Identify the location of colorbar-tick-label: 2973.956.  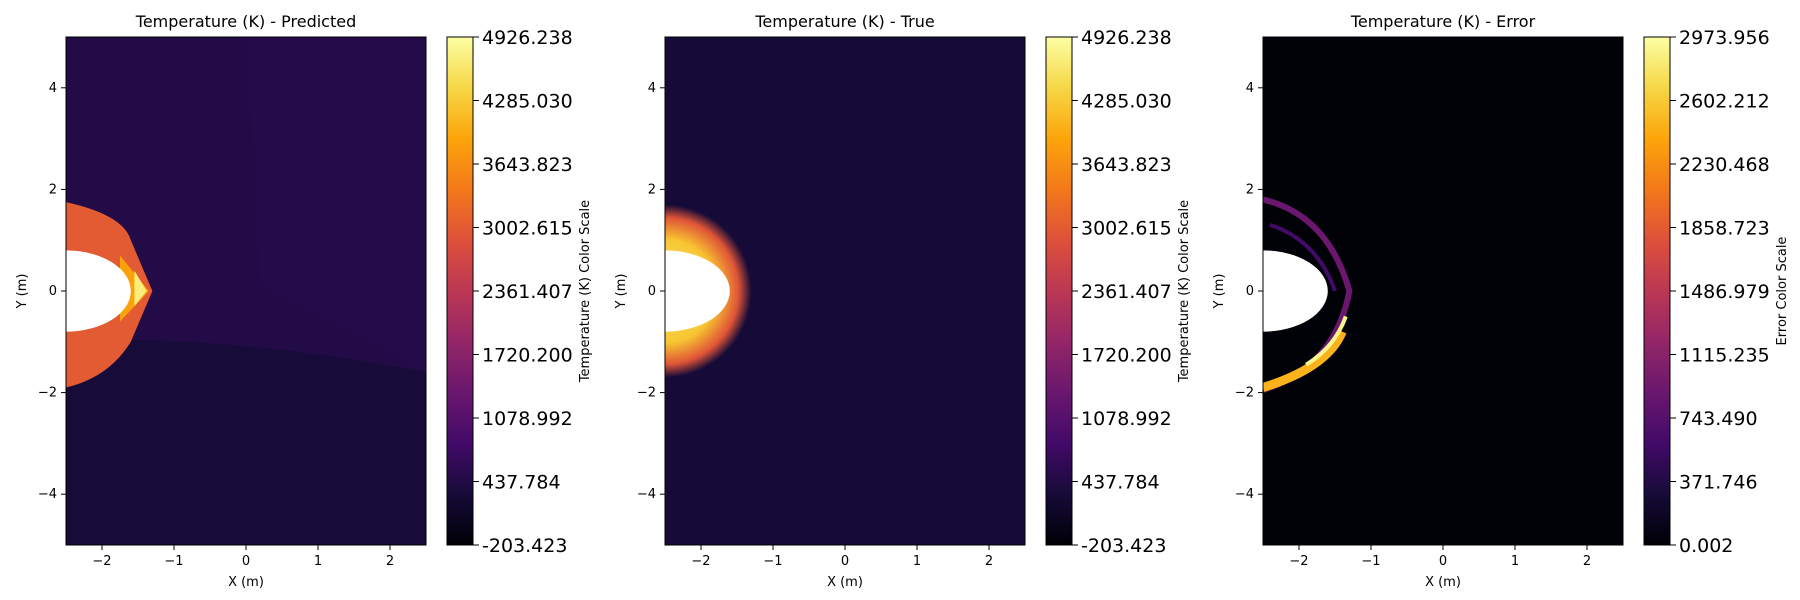
(1724, 38).